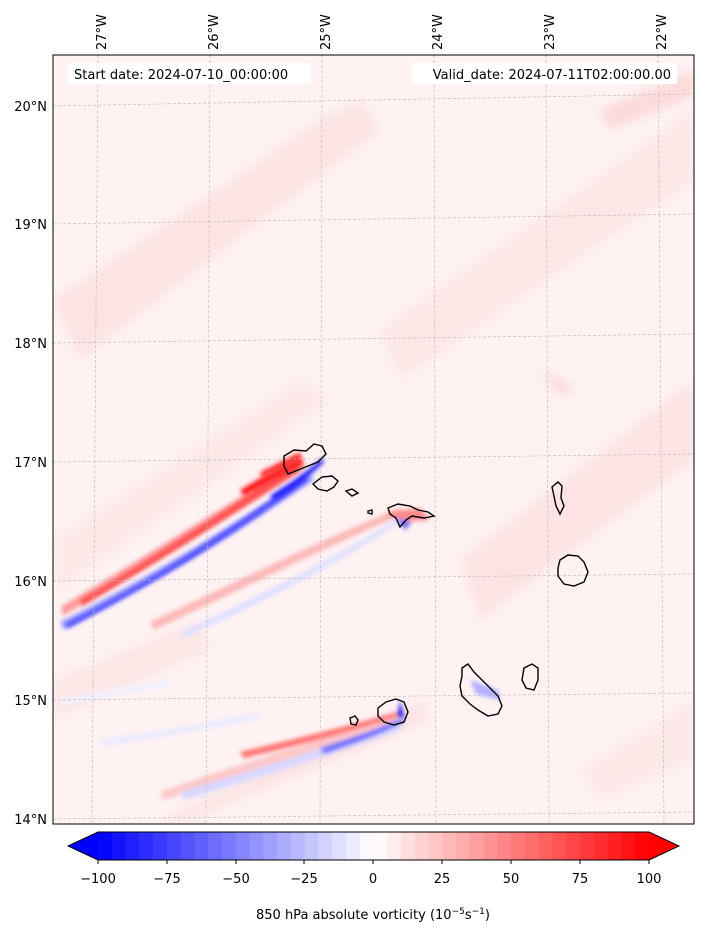 This screenshot has width=703, height=936. I want to click on colorbar-steps, so click(374, 846).